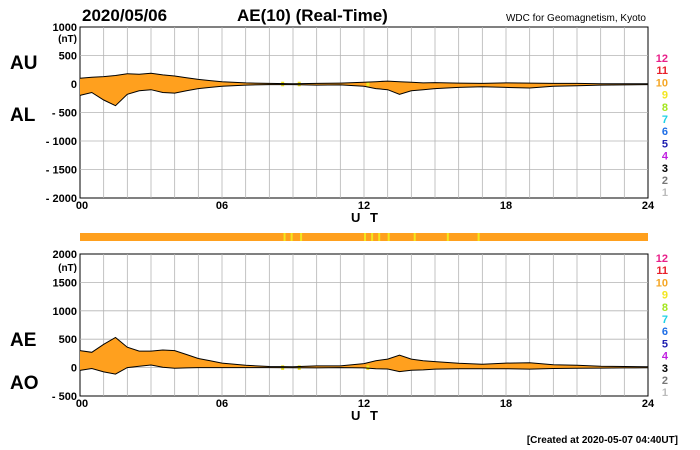 This screenshot has width=700, height=450. What do you see at coordinates (23, 115) in the screenshot?
I see `al-label: AL` at bounding box center [23, 115].